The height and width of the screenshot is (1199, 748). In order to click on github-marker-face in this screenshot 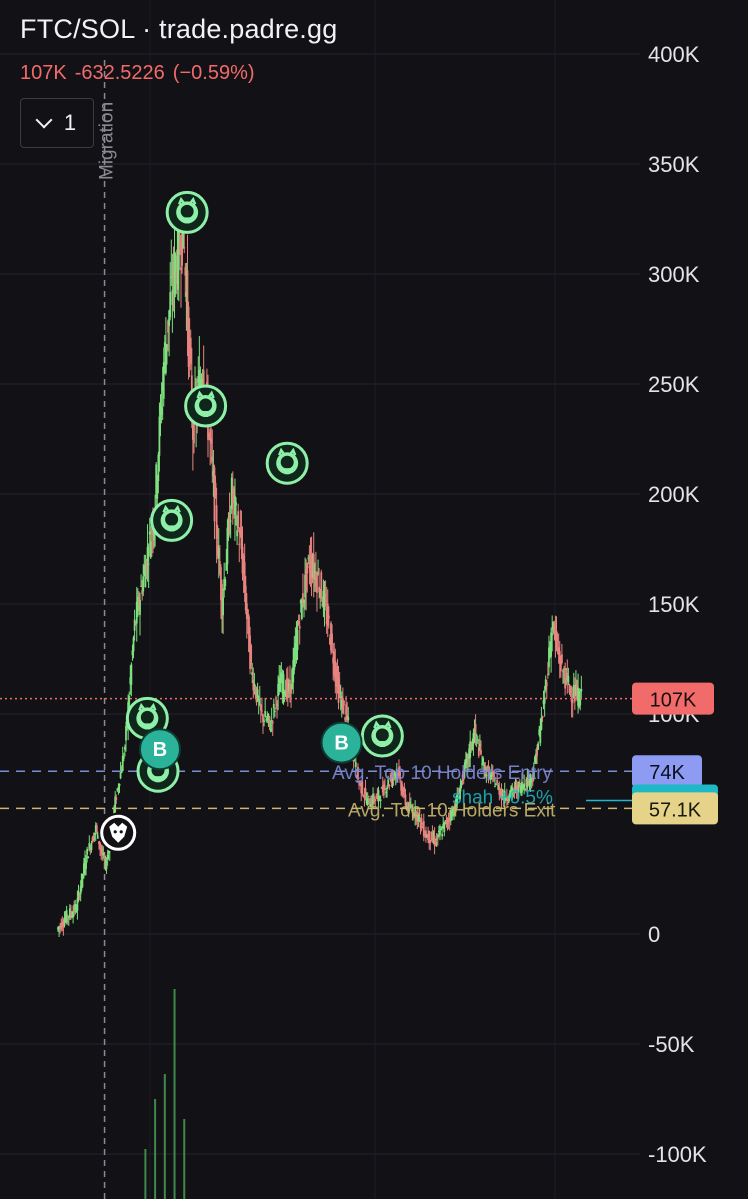, I will do `click(172, 519)`.